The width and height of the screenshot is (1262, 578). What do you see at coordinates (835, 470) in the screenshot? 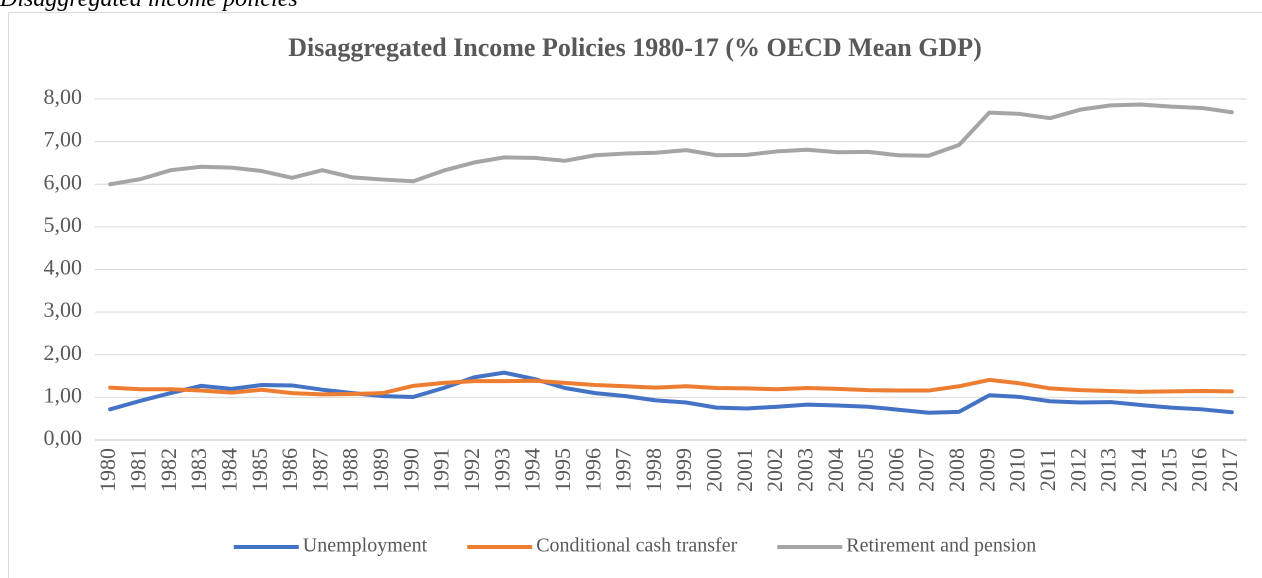
I see `x-tick-label: 2004` at bounding box center [835, 470].